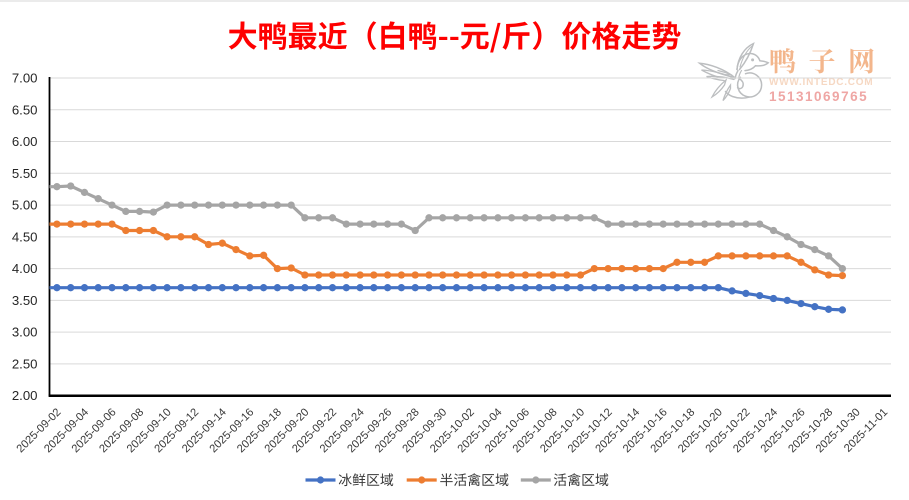 Image resolution: width=909 pixels, height=500 pixels. Describe the element at coordinates (25, 363) in the screenshot. I see `svg-text: 2.50` at that location.